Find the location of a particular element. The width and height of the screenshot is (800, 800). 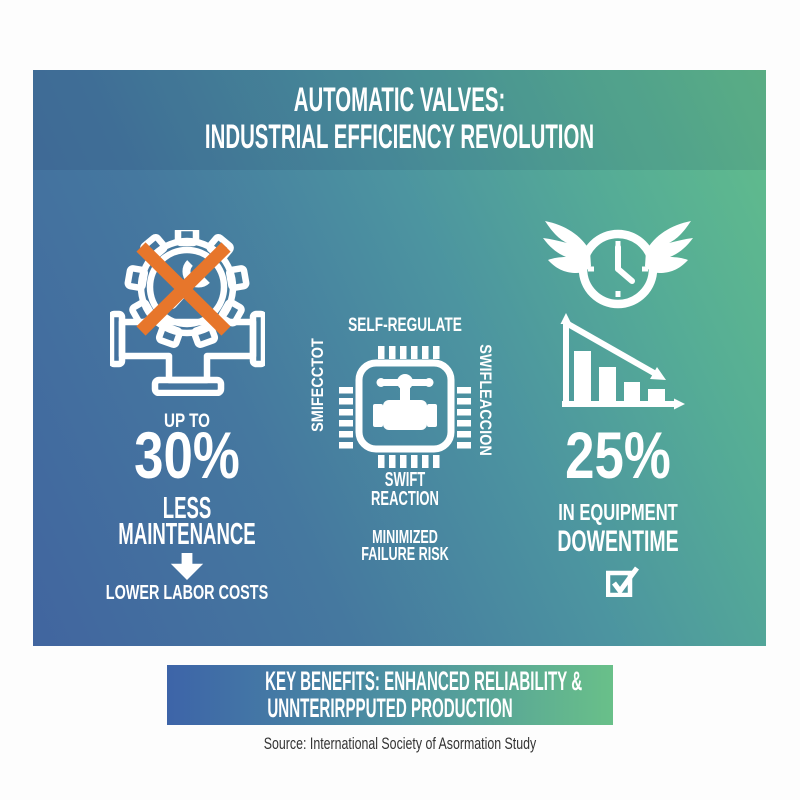

chip-valve-icon is located at coordinates (405, 407).